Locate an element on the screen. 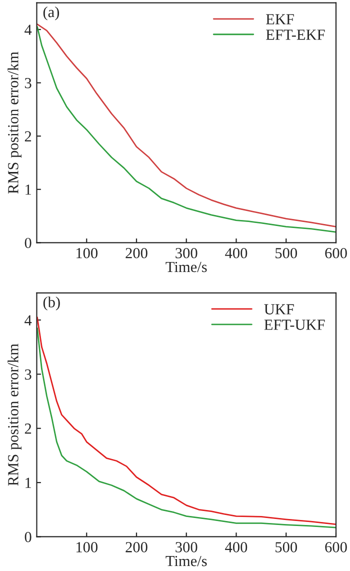 The height and width of the screenshot is (571, 350). annotation: (a) is located at coordinates (51, 13).